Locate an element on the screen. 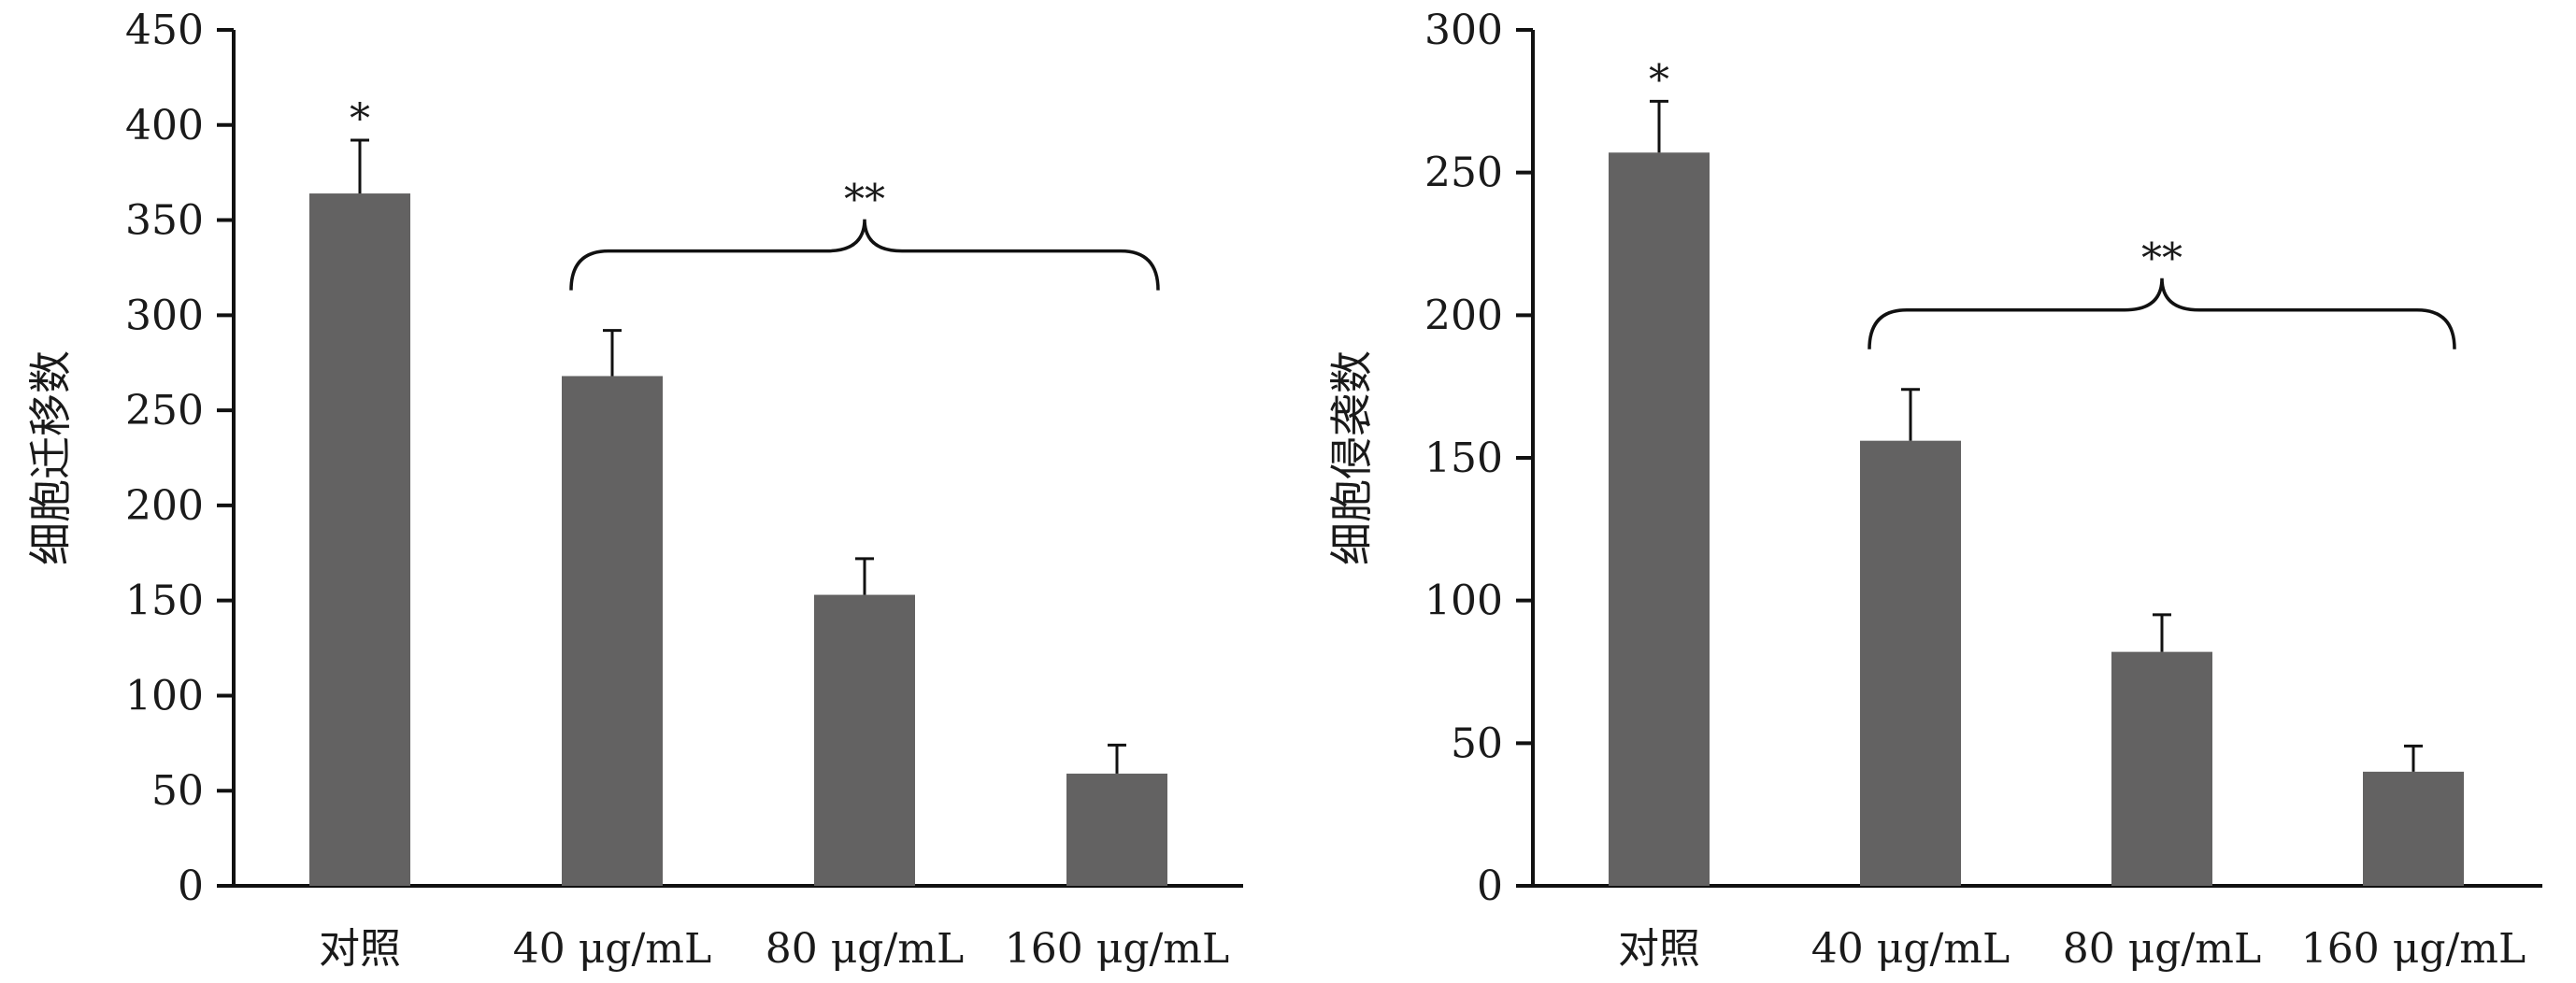  y-axis-title: 细胞迁移数 is located at coordinates (50, 457).